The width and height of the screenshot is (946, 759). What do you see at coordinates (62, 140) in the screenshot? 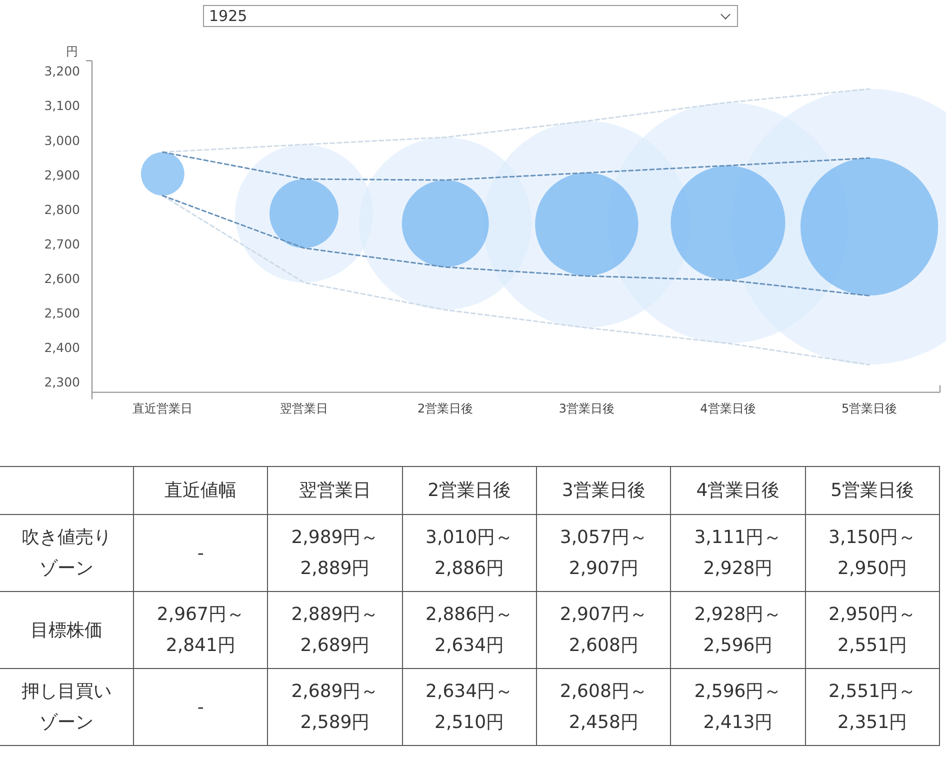
I see `y-tick-label: 3,000` at bounding box center [62, 140].